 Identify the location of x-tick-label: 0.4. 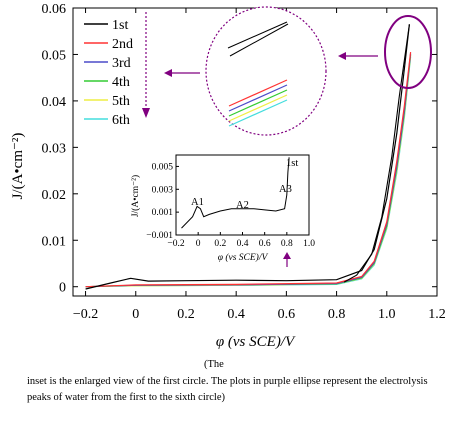
(236, 314).